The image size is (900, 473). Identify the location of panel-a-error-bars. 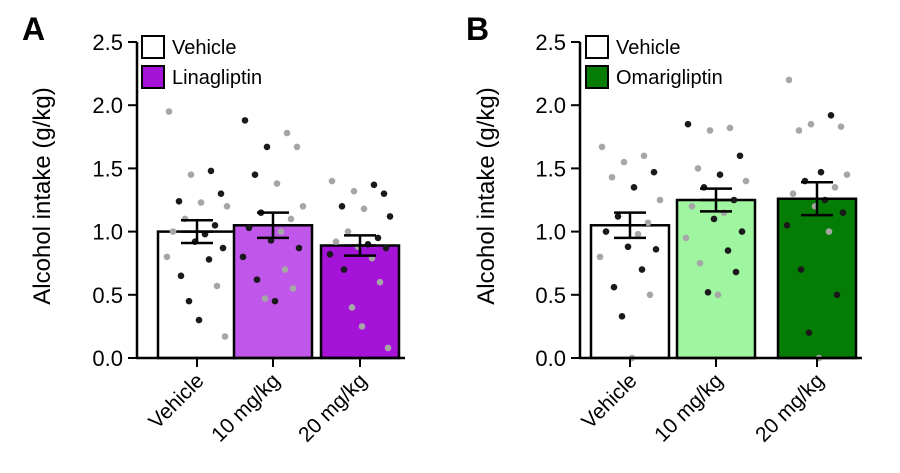
(278, 234).